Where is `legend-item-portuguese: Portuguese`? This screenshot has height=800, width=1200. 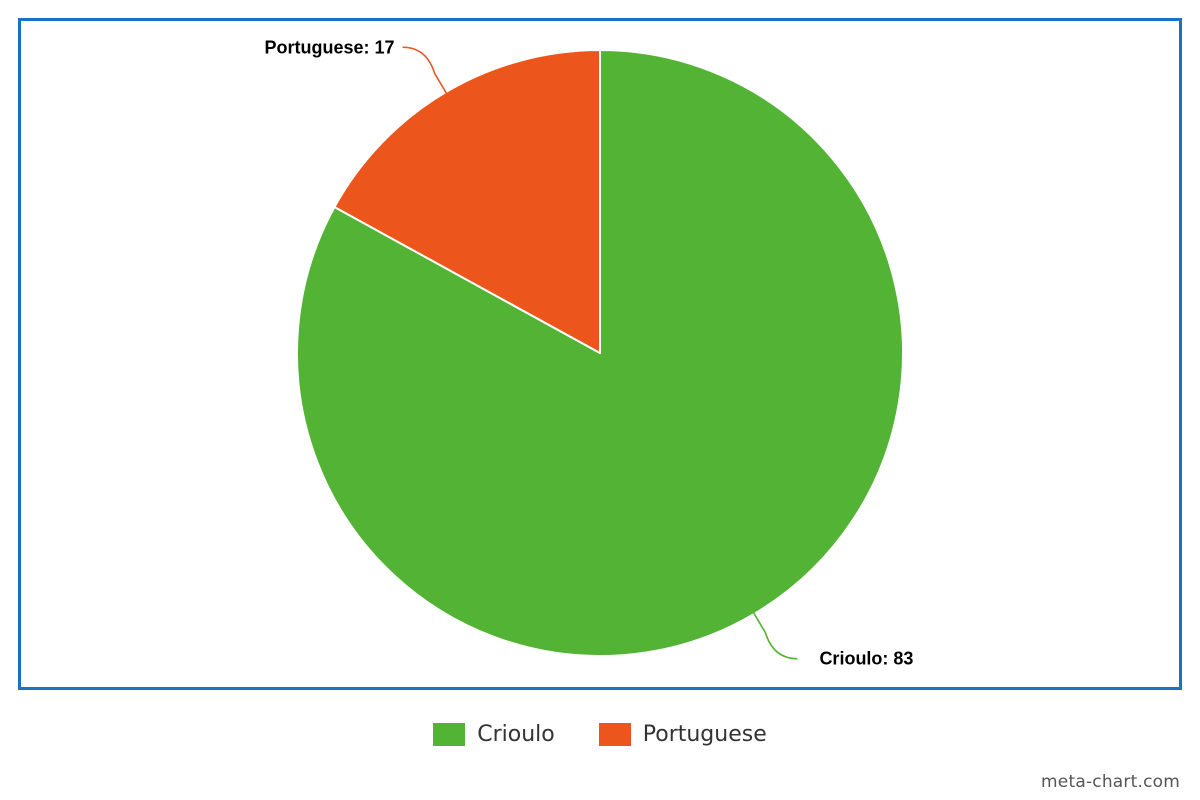
legend-item-portuguese: Portuguese is located at coordinates (682, 734).